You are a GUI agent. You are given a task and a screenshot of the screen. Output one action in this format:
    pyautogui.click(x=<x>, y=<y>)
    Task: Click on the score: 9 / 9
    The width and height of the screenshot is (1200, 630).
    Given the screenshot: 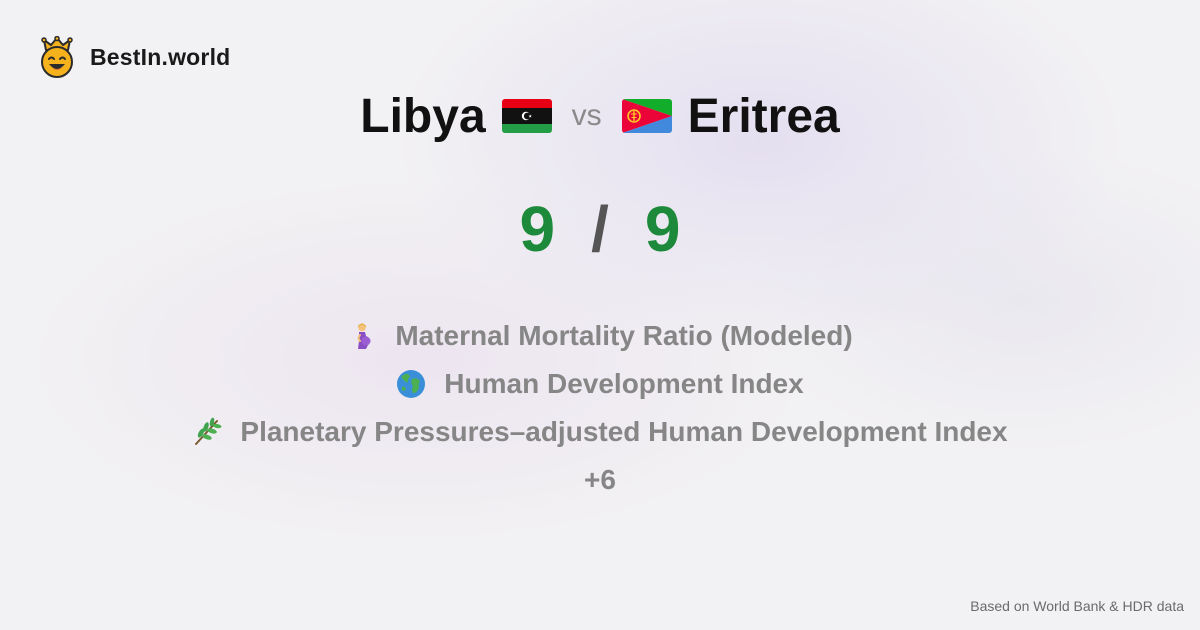 What is the action you would take?
    pyautogui.click(x=600, y=229)
    